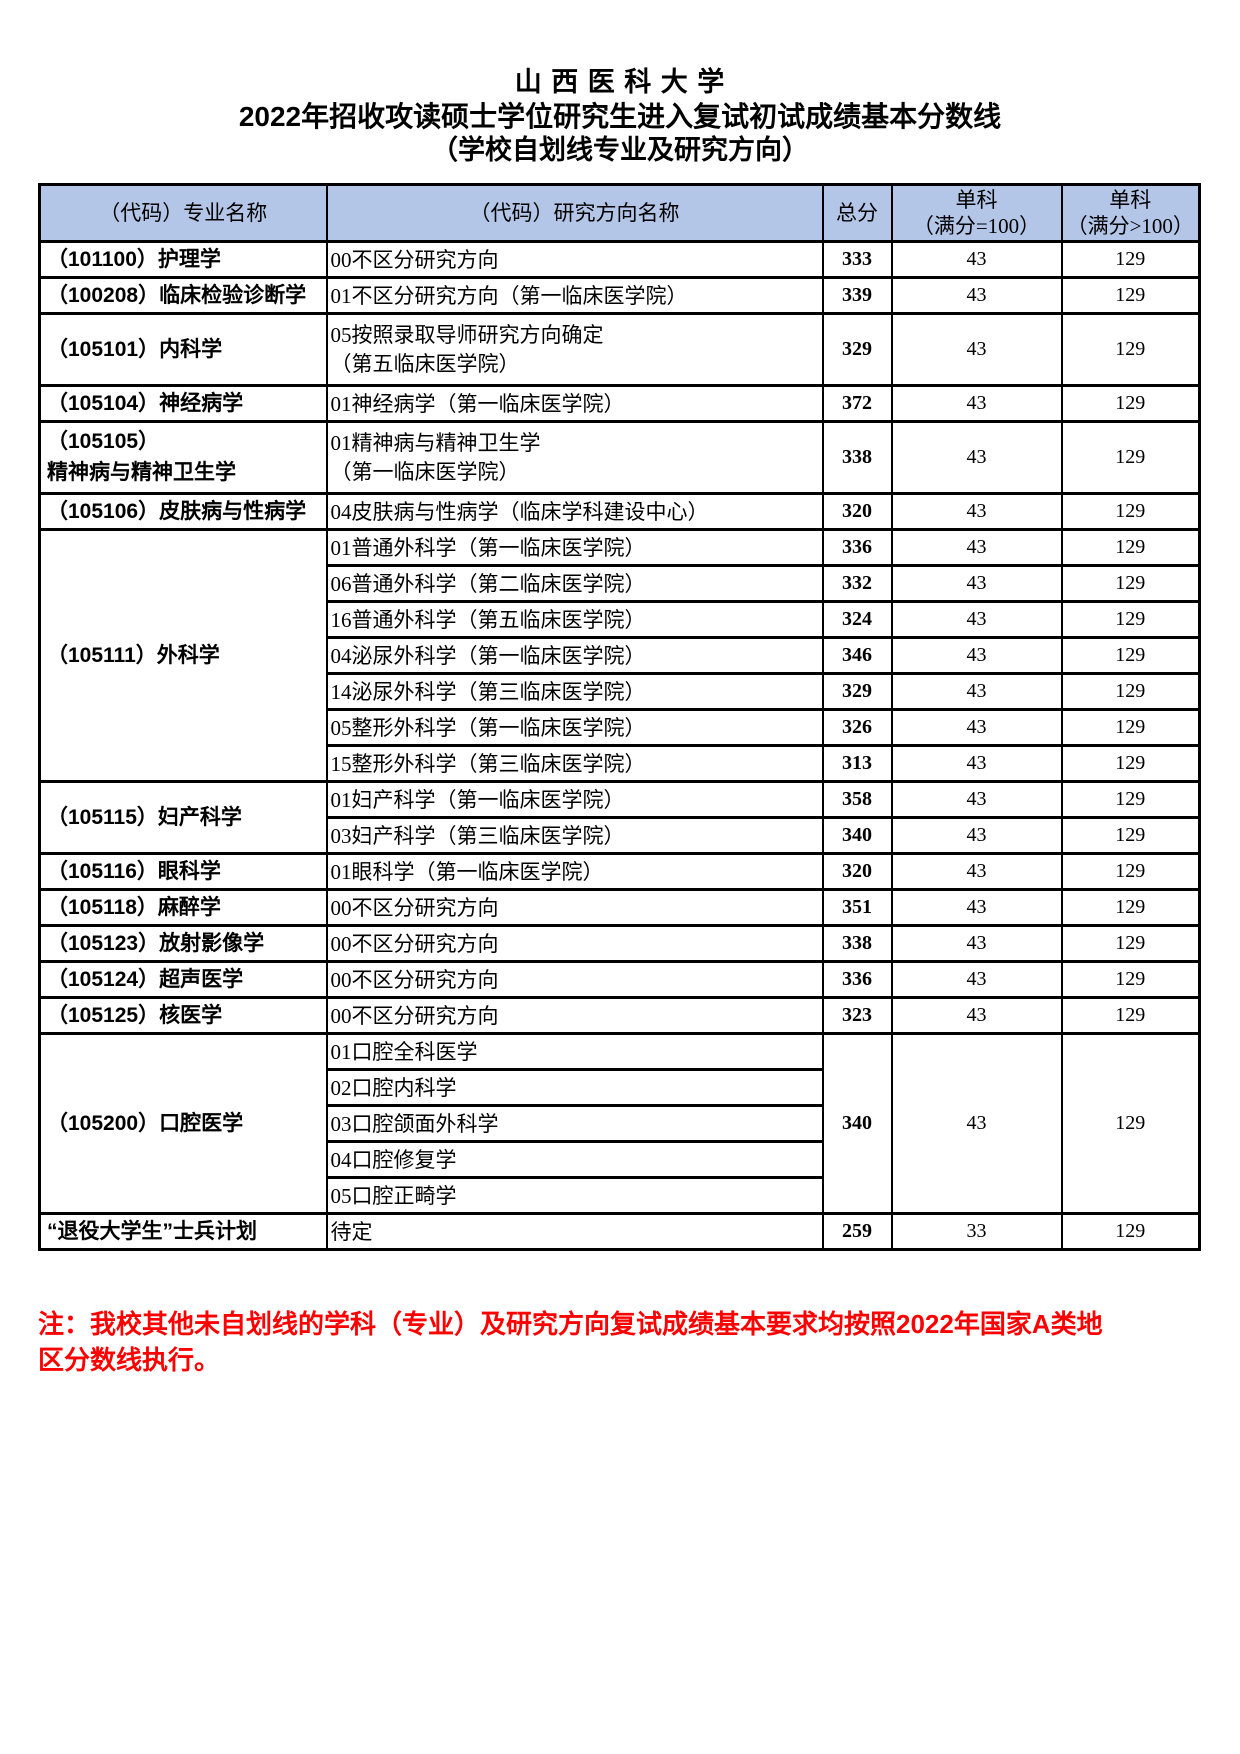 This screenshot has width=1240, height=1754. What do you see at coordinates (619, 1124) in the screenshot?
I see `table-row: （105200）口腔医学 01口腔全科医学 340 43 129` at bounding box center [619, 1124].